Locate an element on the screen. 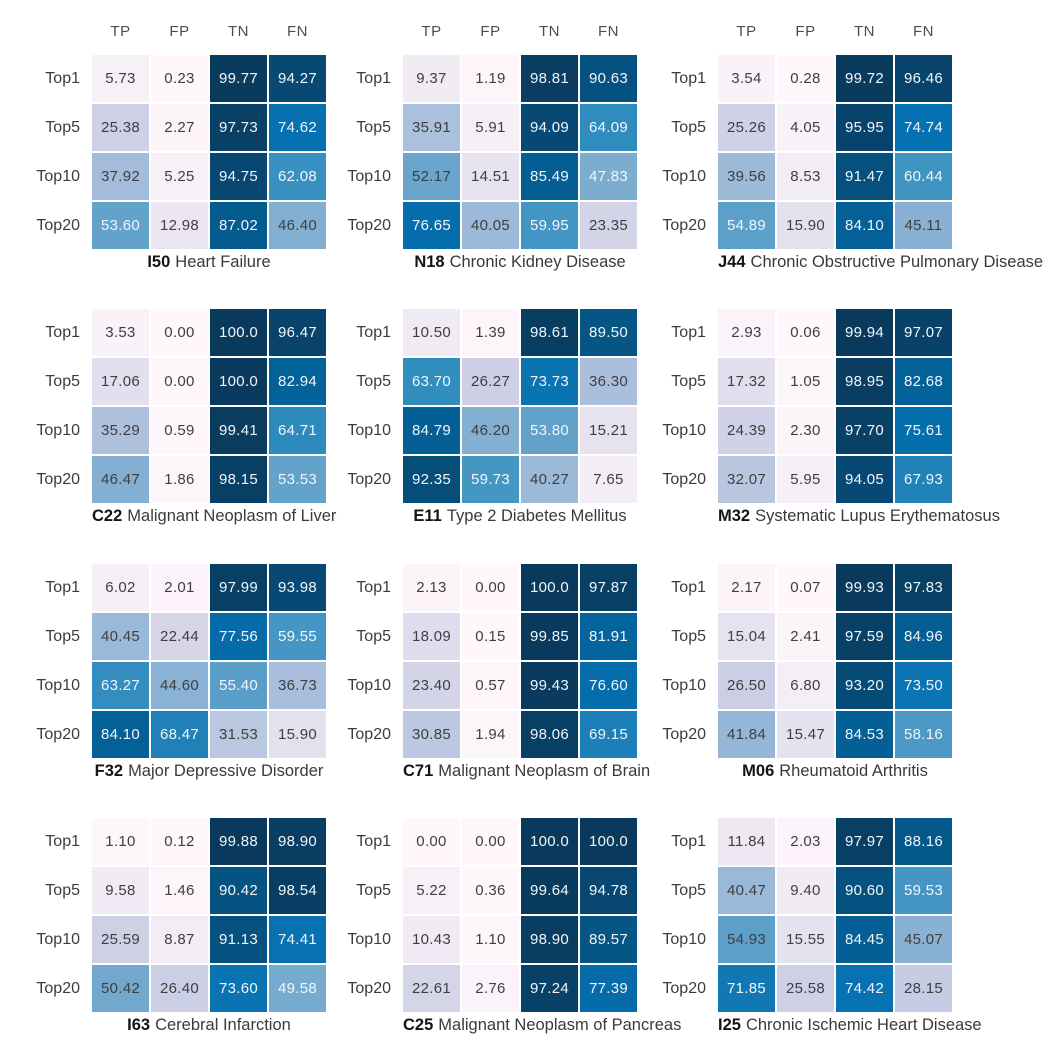 The height and width of the screenshot is (1053, 1054). heatmap-cell: 89.57 is located at coordinates (608, 939).